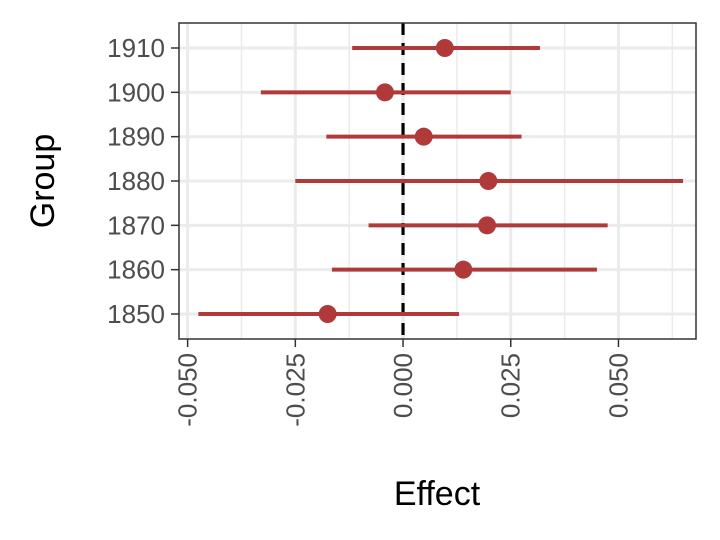 The image size is (720, 540). I want to click on x-axis: -0.050 -0.025 0.000 0.025 0.050, so click(403, 383).